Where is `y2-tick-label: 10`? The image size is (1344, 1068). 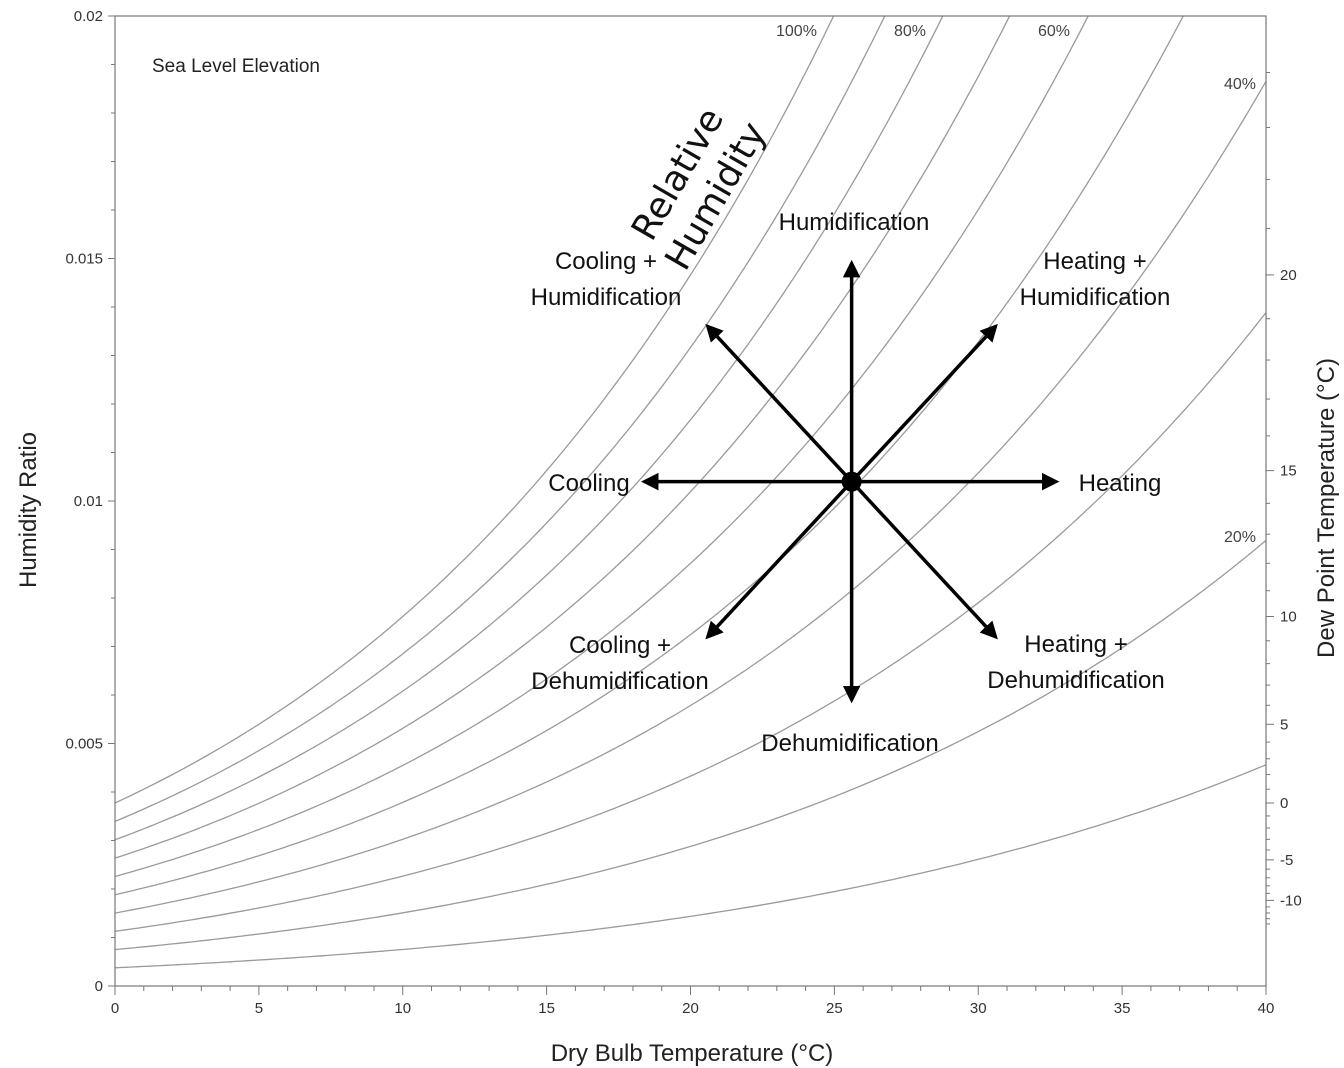 y2-tick-label: 10 is located at coordinates (1288, 617).